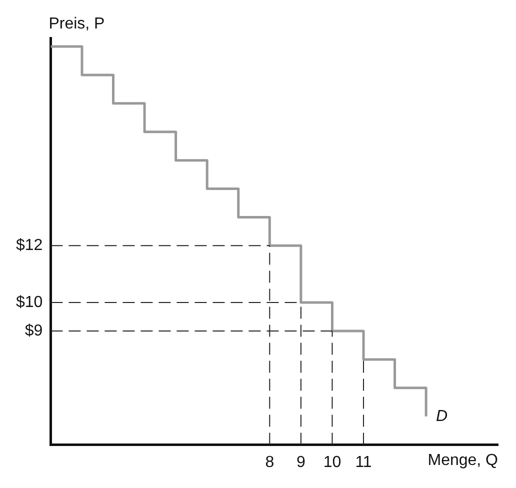 This screenshot has width=516, height=488. What do you see at coordinates (301, 462) in the screenshot?
I see `x-tick-label: 9` at bounding box center [301, 462].